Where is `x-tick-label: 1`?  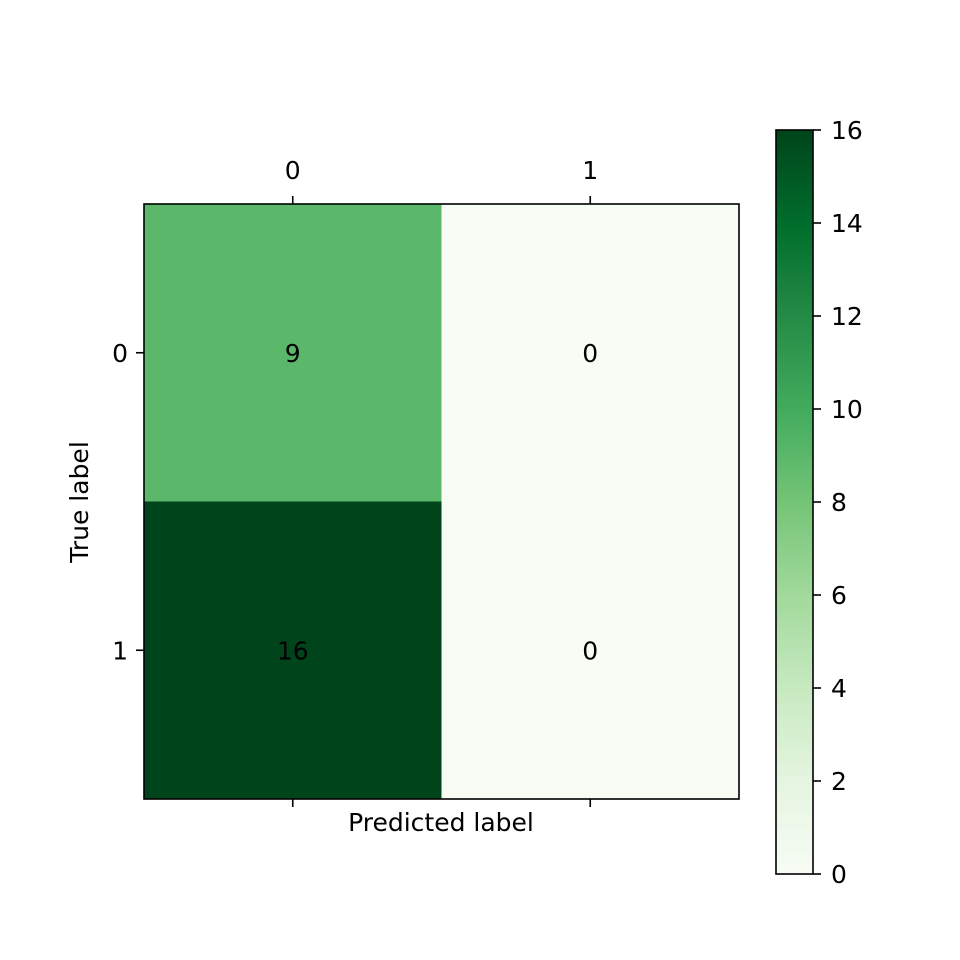
x-tick-label: 1 is located at coordinates (590, 170).